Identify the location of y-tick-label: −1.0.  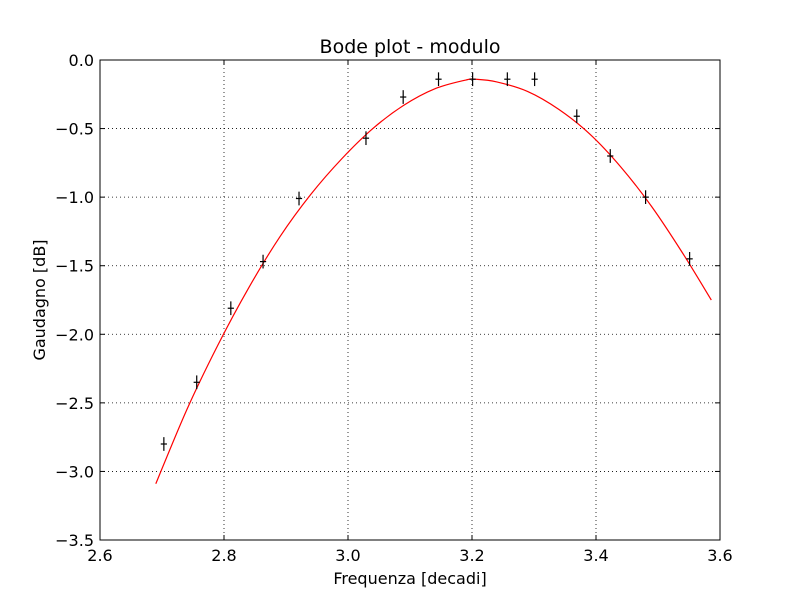
(74, 197).